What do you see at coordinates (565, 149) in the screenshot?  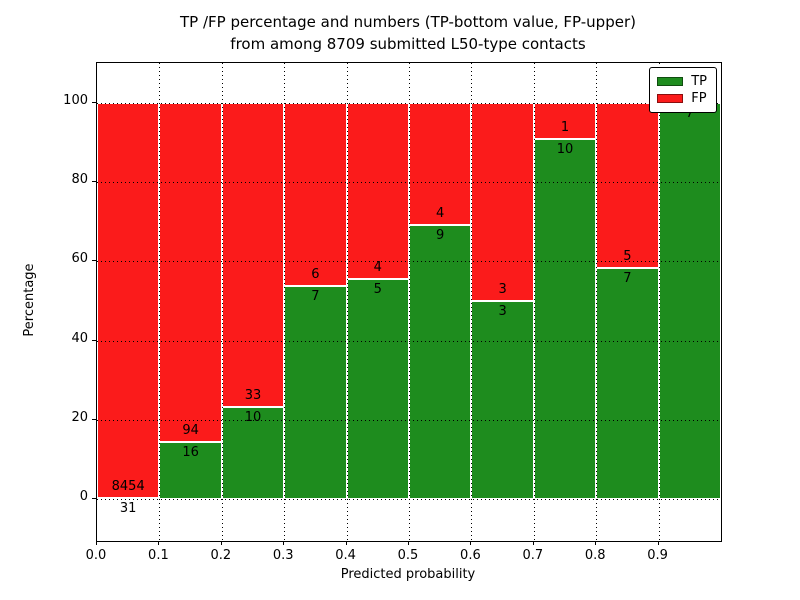 I see `bar-label-tp-7: 10` at bounding box center [565, 149].